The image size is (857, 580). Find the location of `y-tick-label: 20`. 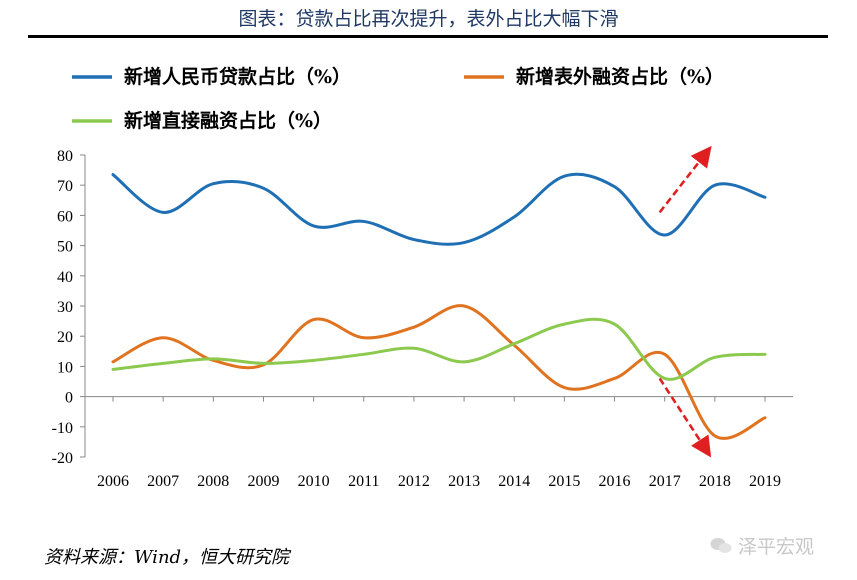

y-tick-label: 20 is located at coordinates (65, 337).